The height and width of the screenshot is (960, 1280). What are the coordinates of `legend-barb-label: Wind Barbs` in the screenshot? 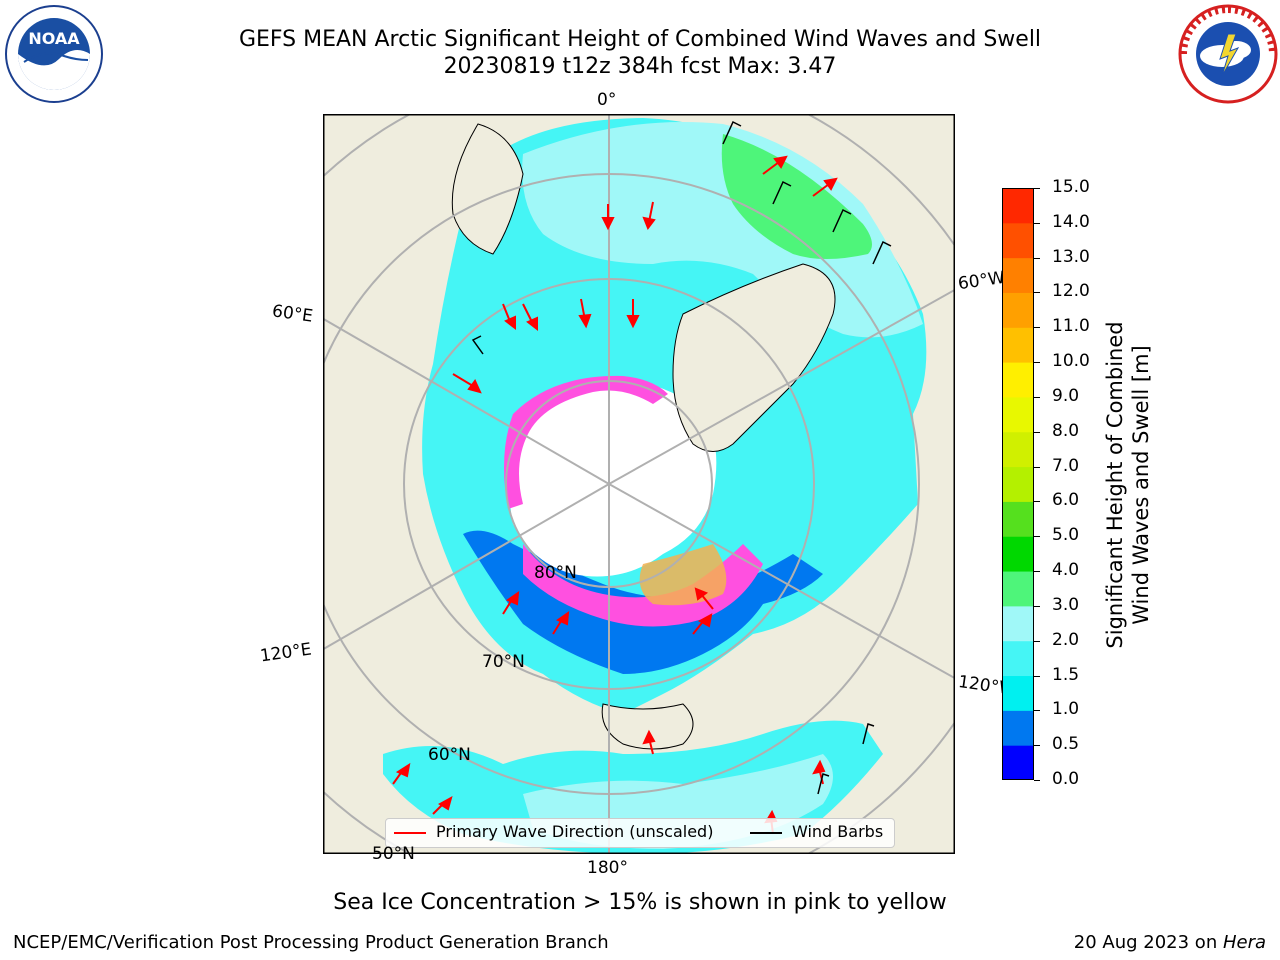 It's located at (838, 831).